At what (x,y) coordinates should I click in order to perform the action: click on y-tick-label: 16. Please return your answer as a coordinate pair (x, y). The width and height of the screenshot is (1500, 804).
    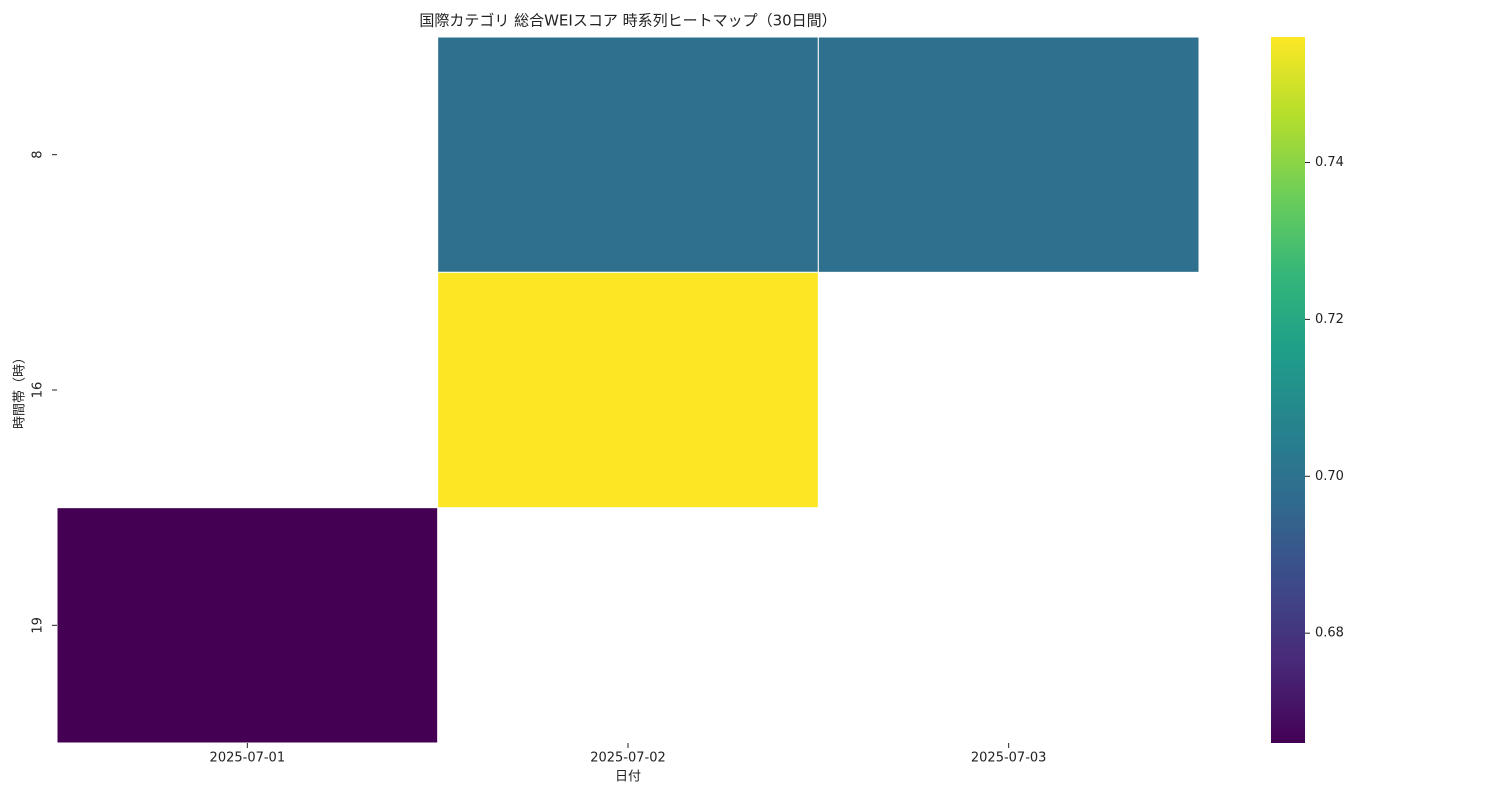
    Looking at the image, I should click on (38, 390).